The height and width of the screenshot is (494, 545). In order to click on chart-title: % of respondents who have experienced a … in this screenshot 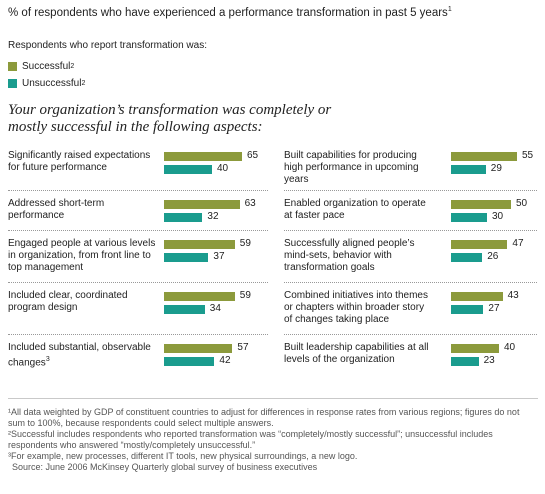, I will do `click(230, 12)`.